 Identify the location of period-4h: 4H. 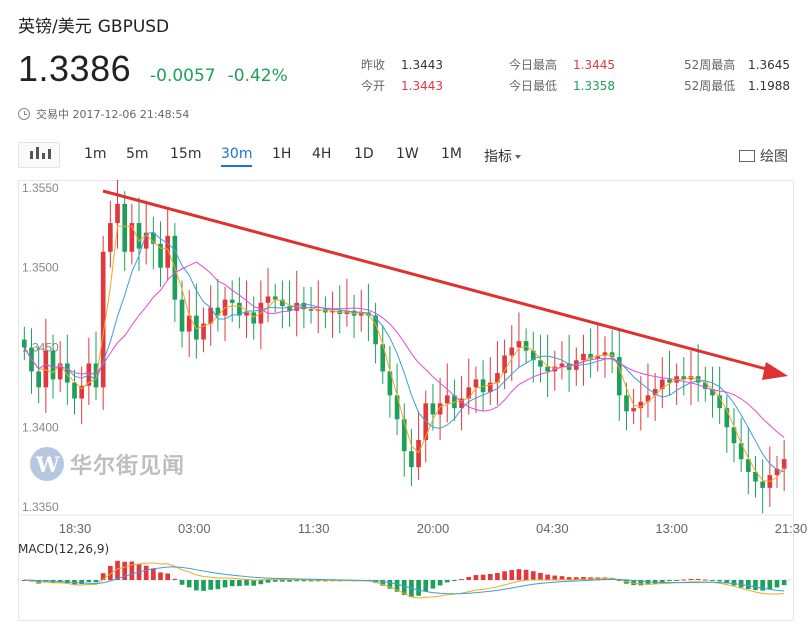
(322, 154).